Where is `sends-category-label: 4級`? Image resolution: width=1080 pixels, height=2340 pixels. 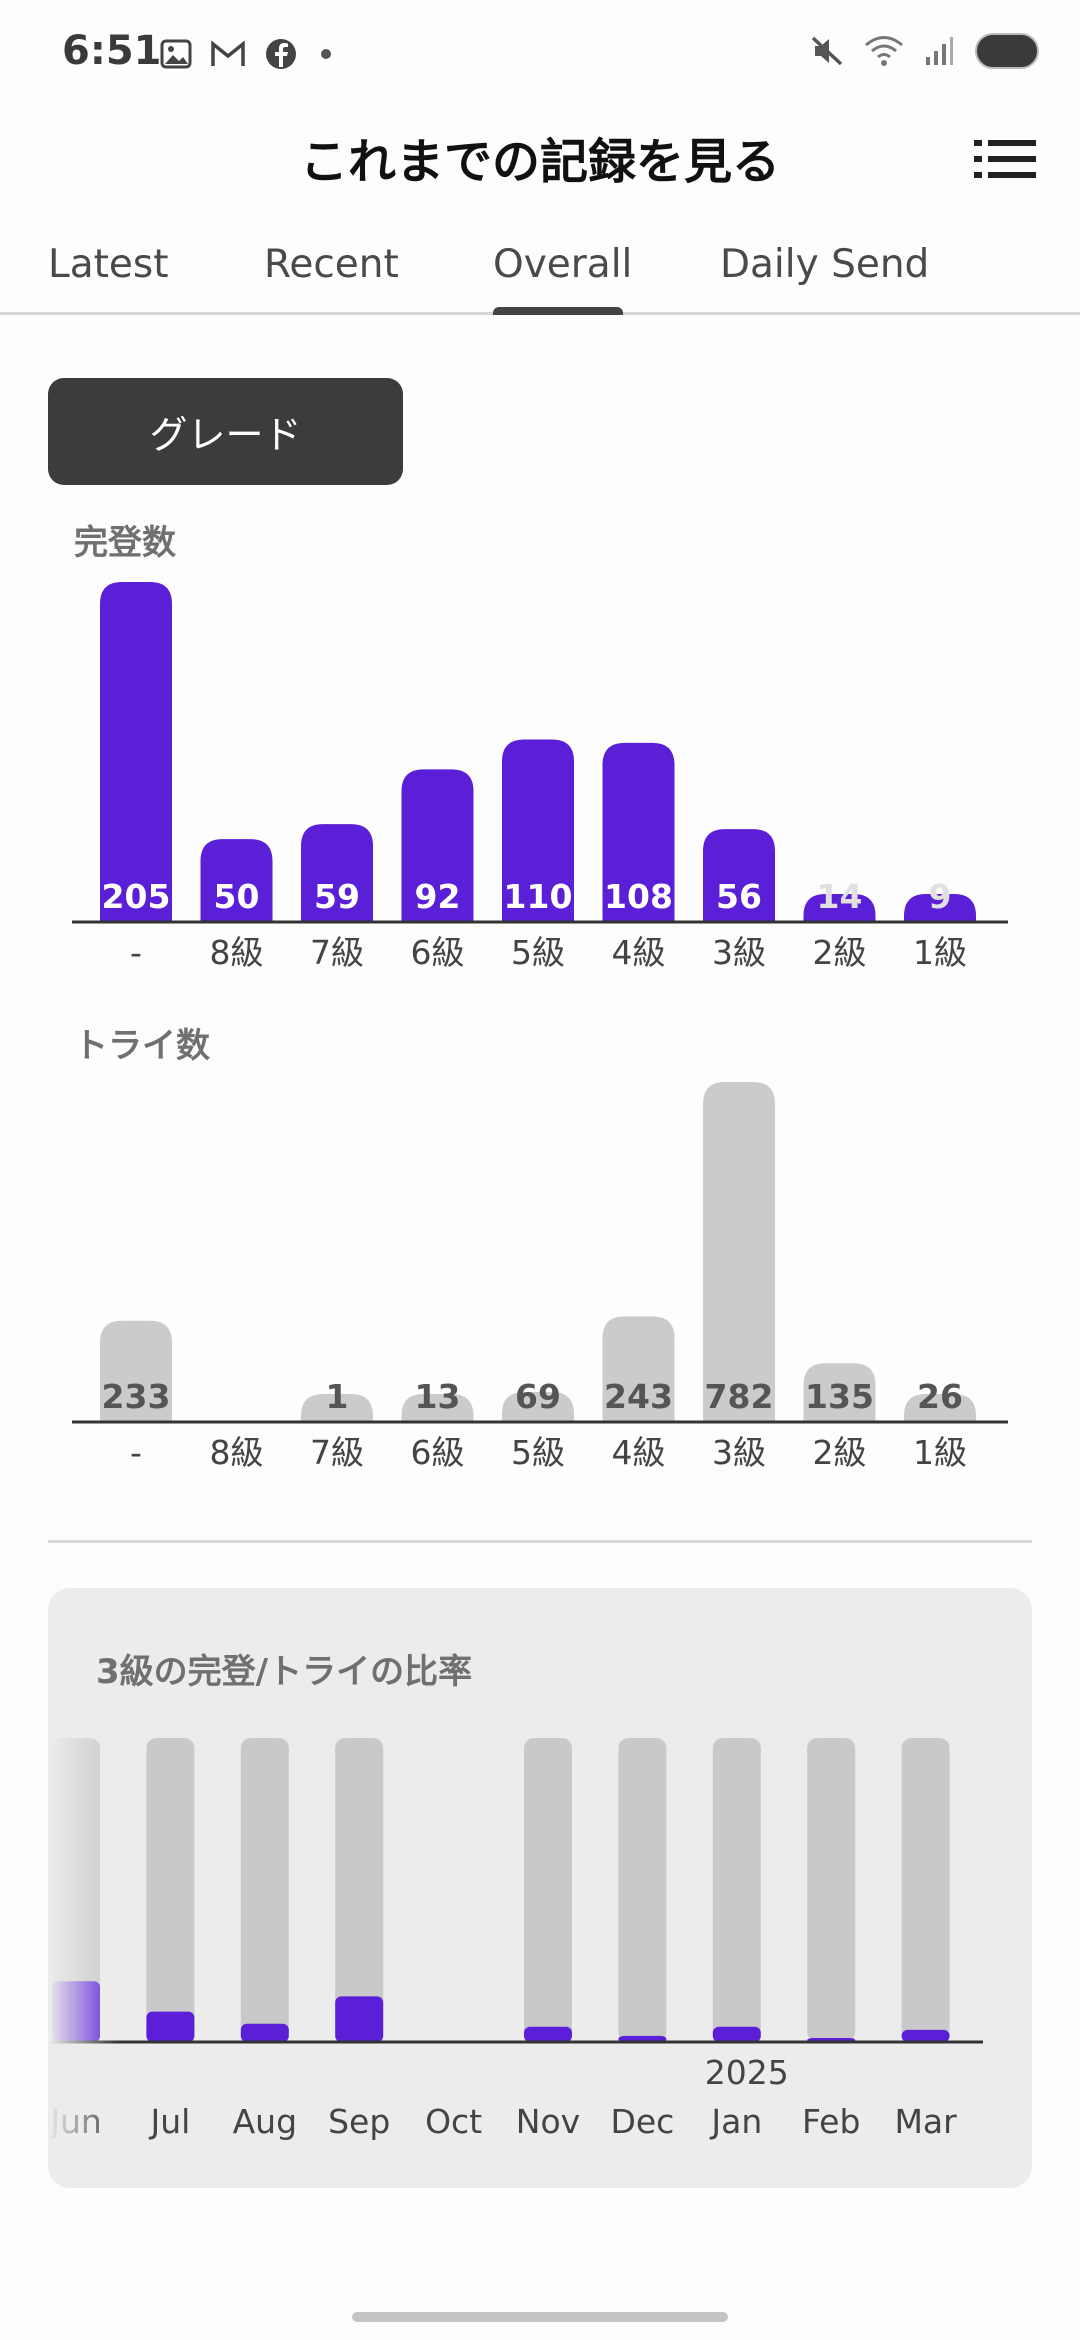 sends-category-label: 4級 is located at coordinates (639, 952).